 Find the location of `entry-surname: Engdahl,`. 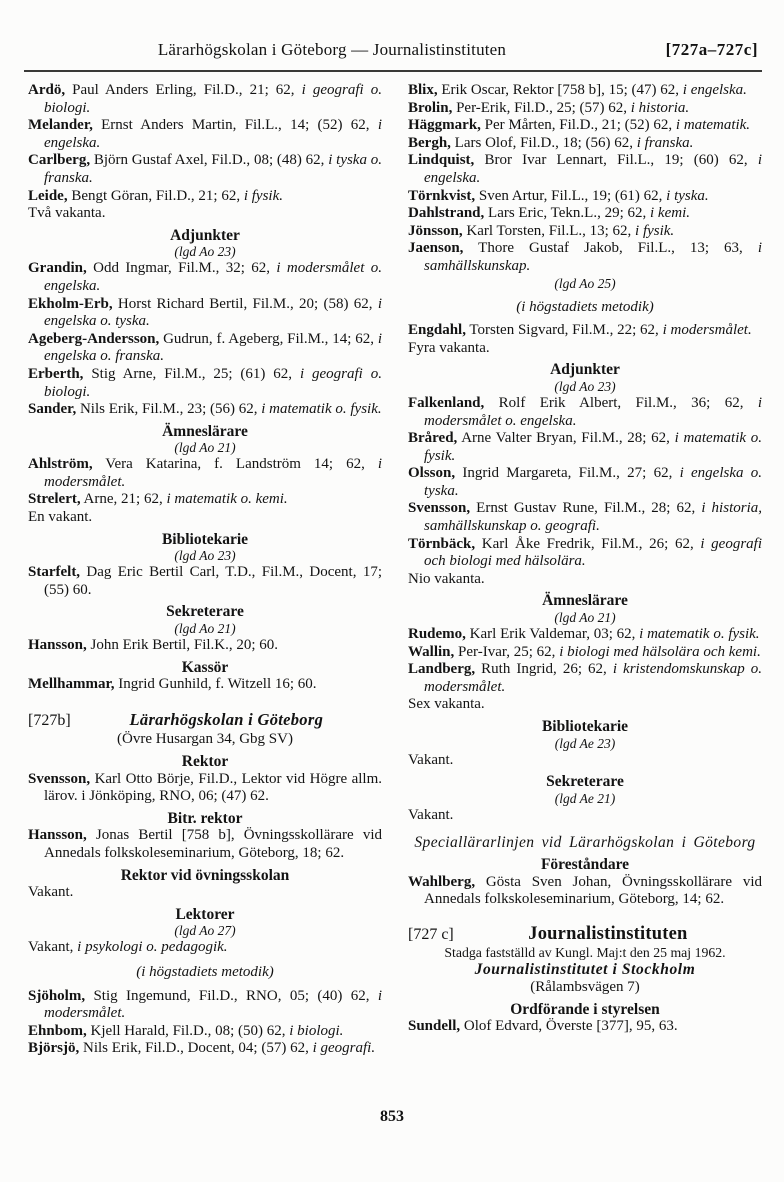

entry-surname: Engdahl, is located at coordinates (437, 330).